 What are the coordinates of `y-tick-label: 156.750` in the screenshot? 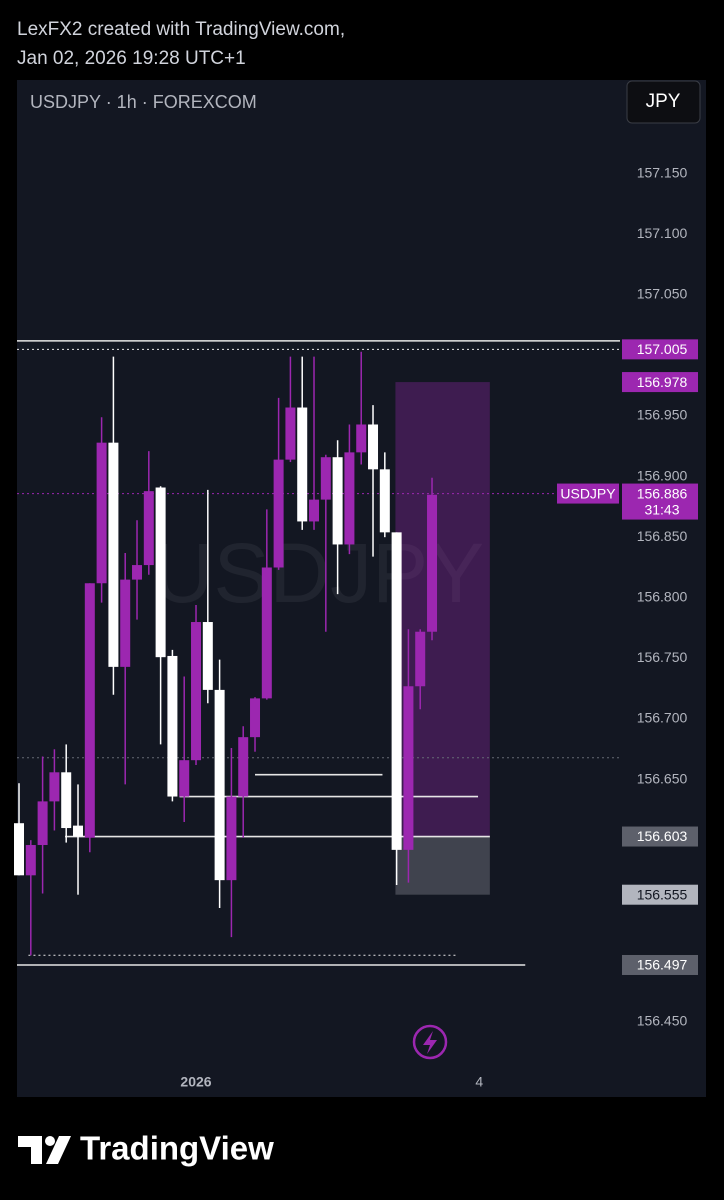 It's located at (662, 657).